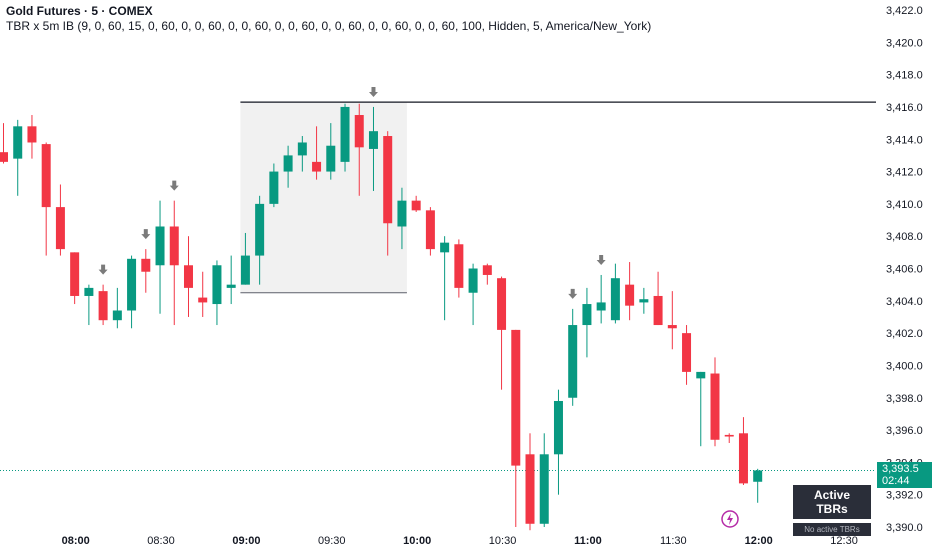 This screenshot has width=932, height=550. Describe the element at coordinates (904, 11) in the screenshot. I see `price-tick-label: 3,422.0` at that location.